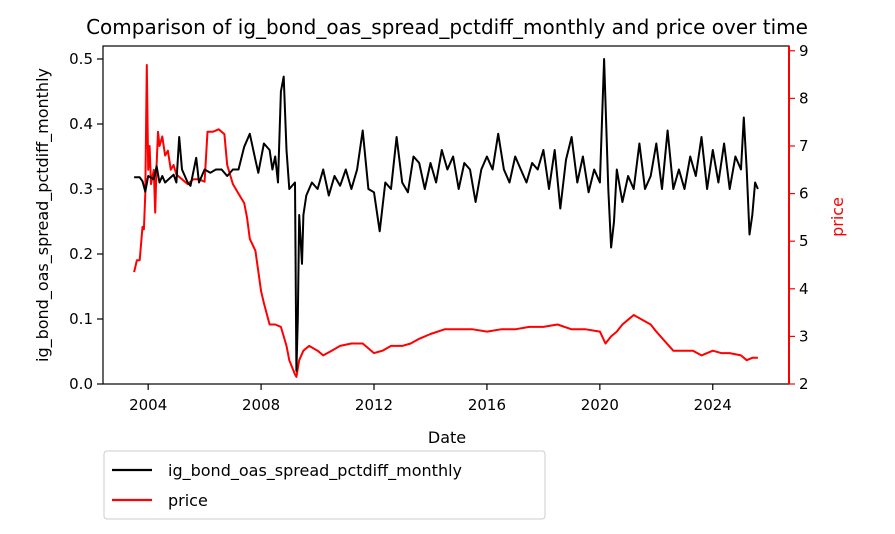 This screenshot has width=895, height=534. What do you see at coordinates (86, 221) in the screenshot?
I see `y-left-axis: 0.0 0.1 0.2 0.3 0.4 0.5` at bounding box center [86, 221].